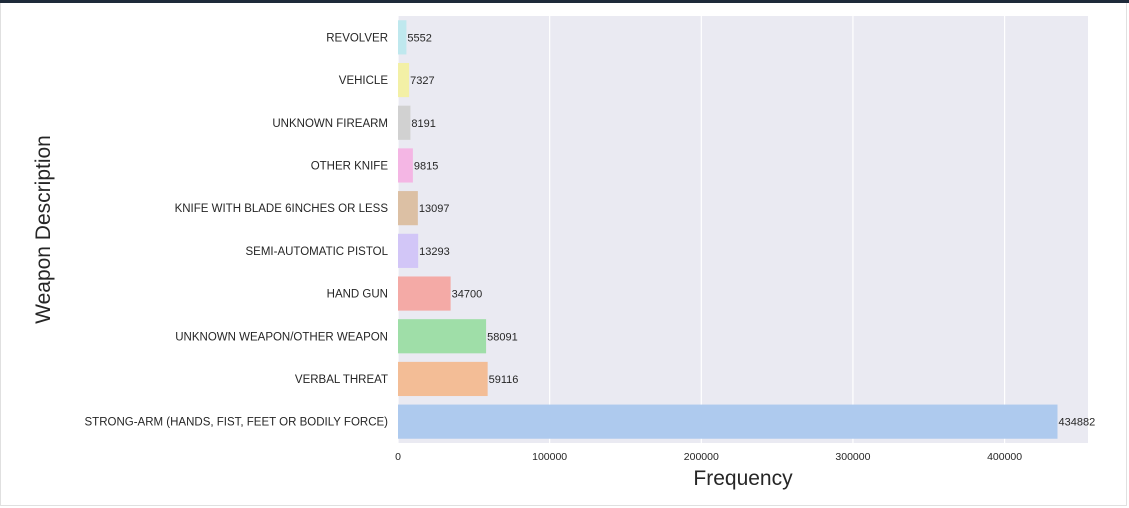  I want to click on category-label: HAND GUN, so click(357, 295).